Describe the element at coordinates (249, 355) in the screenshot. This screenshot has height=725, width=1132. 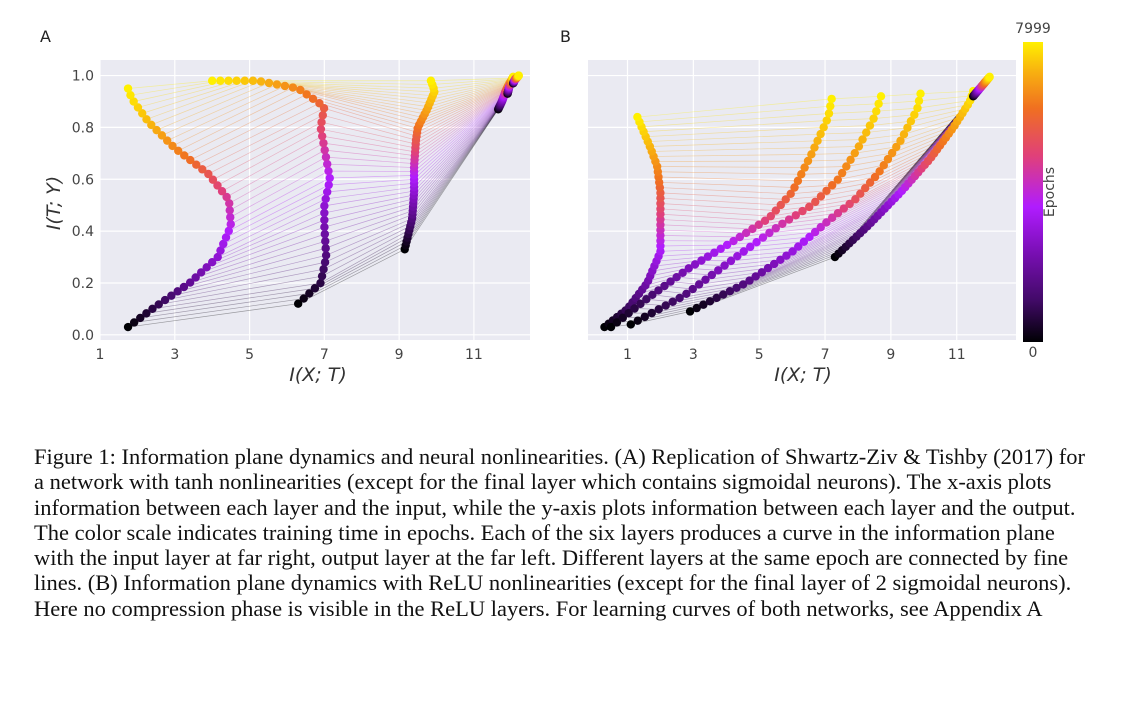
I see `panel-a-xtick-label: 5` at that location.